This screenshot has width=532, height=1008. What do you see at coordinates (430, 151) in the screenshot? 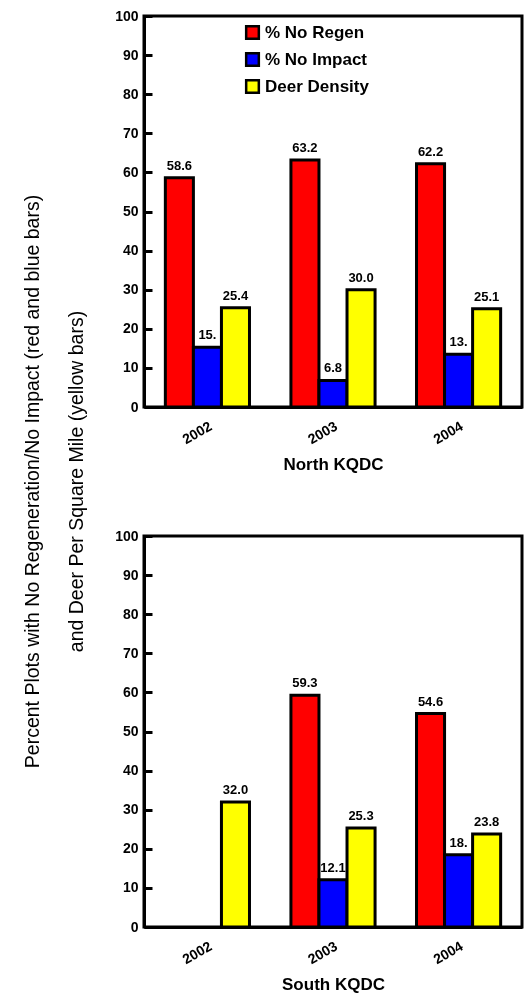
I see `data-label: 62.2` at bounding box center [430, 151].